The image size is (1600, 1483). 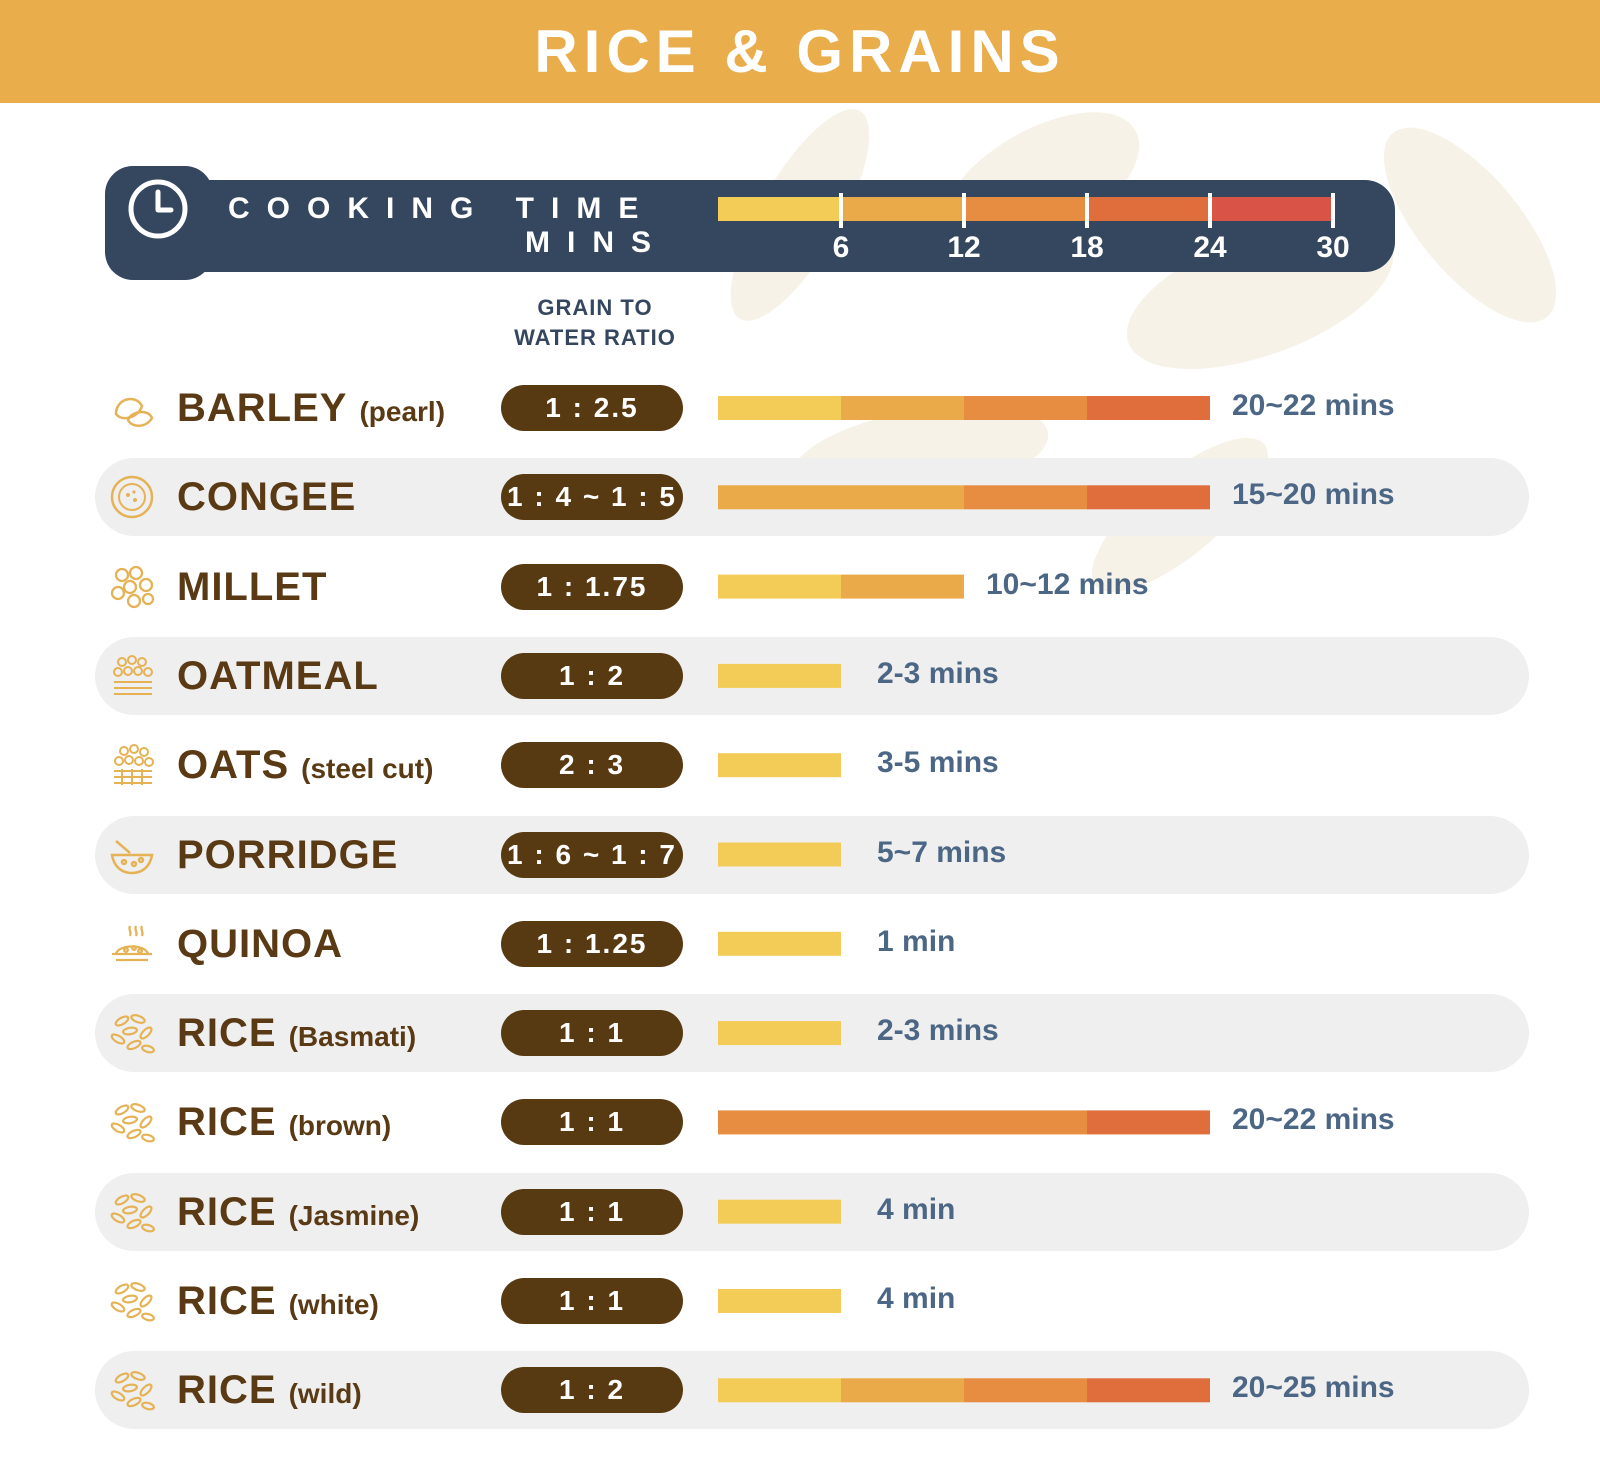 What do you see at coordinates (278, 1301) in the screenshot?
I see `grain-name: RICE (white)` at bounding box center [278, 1301].